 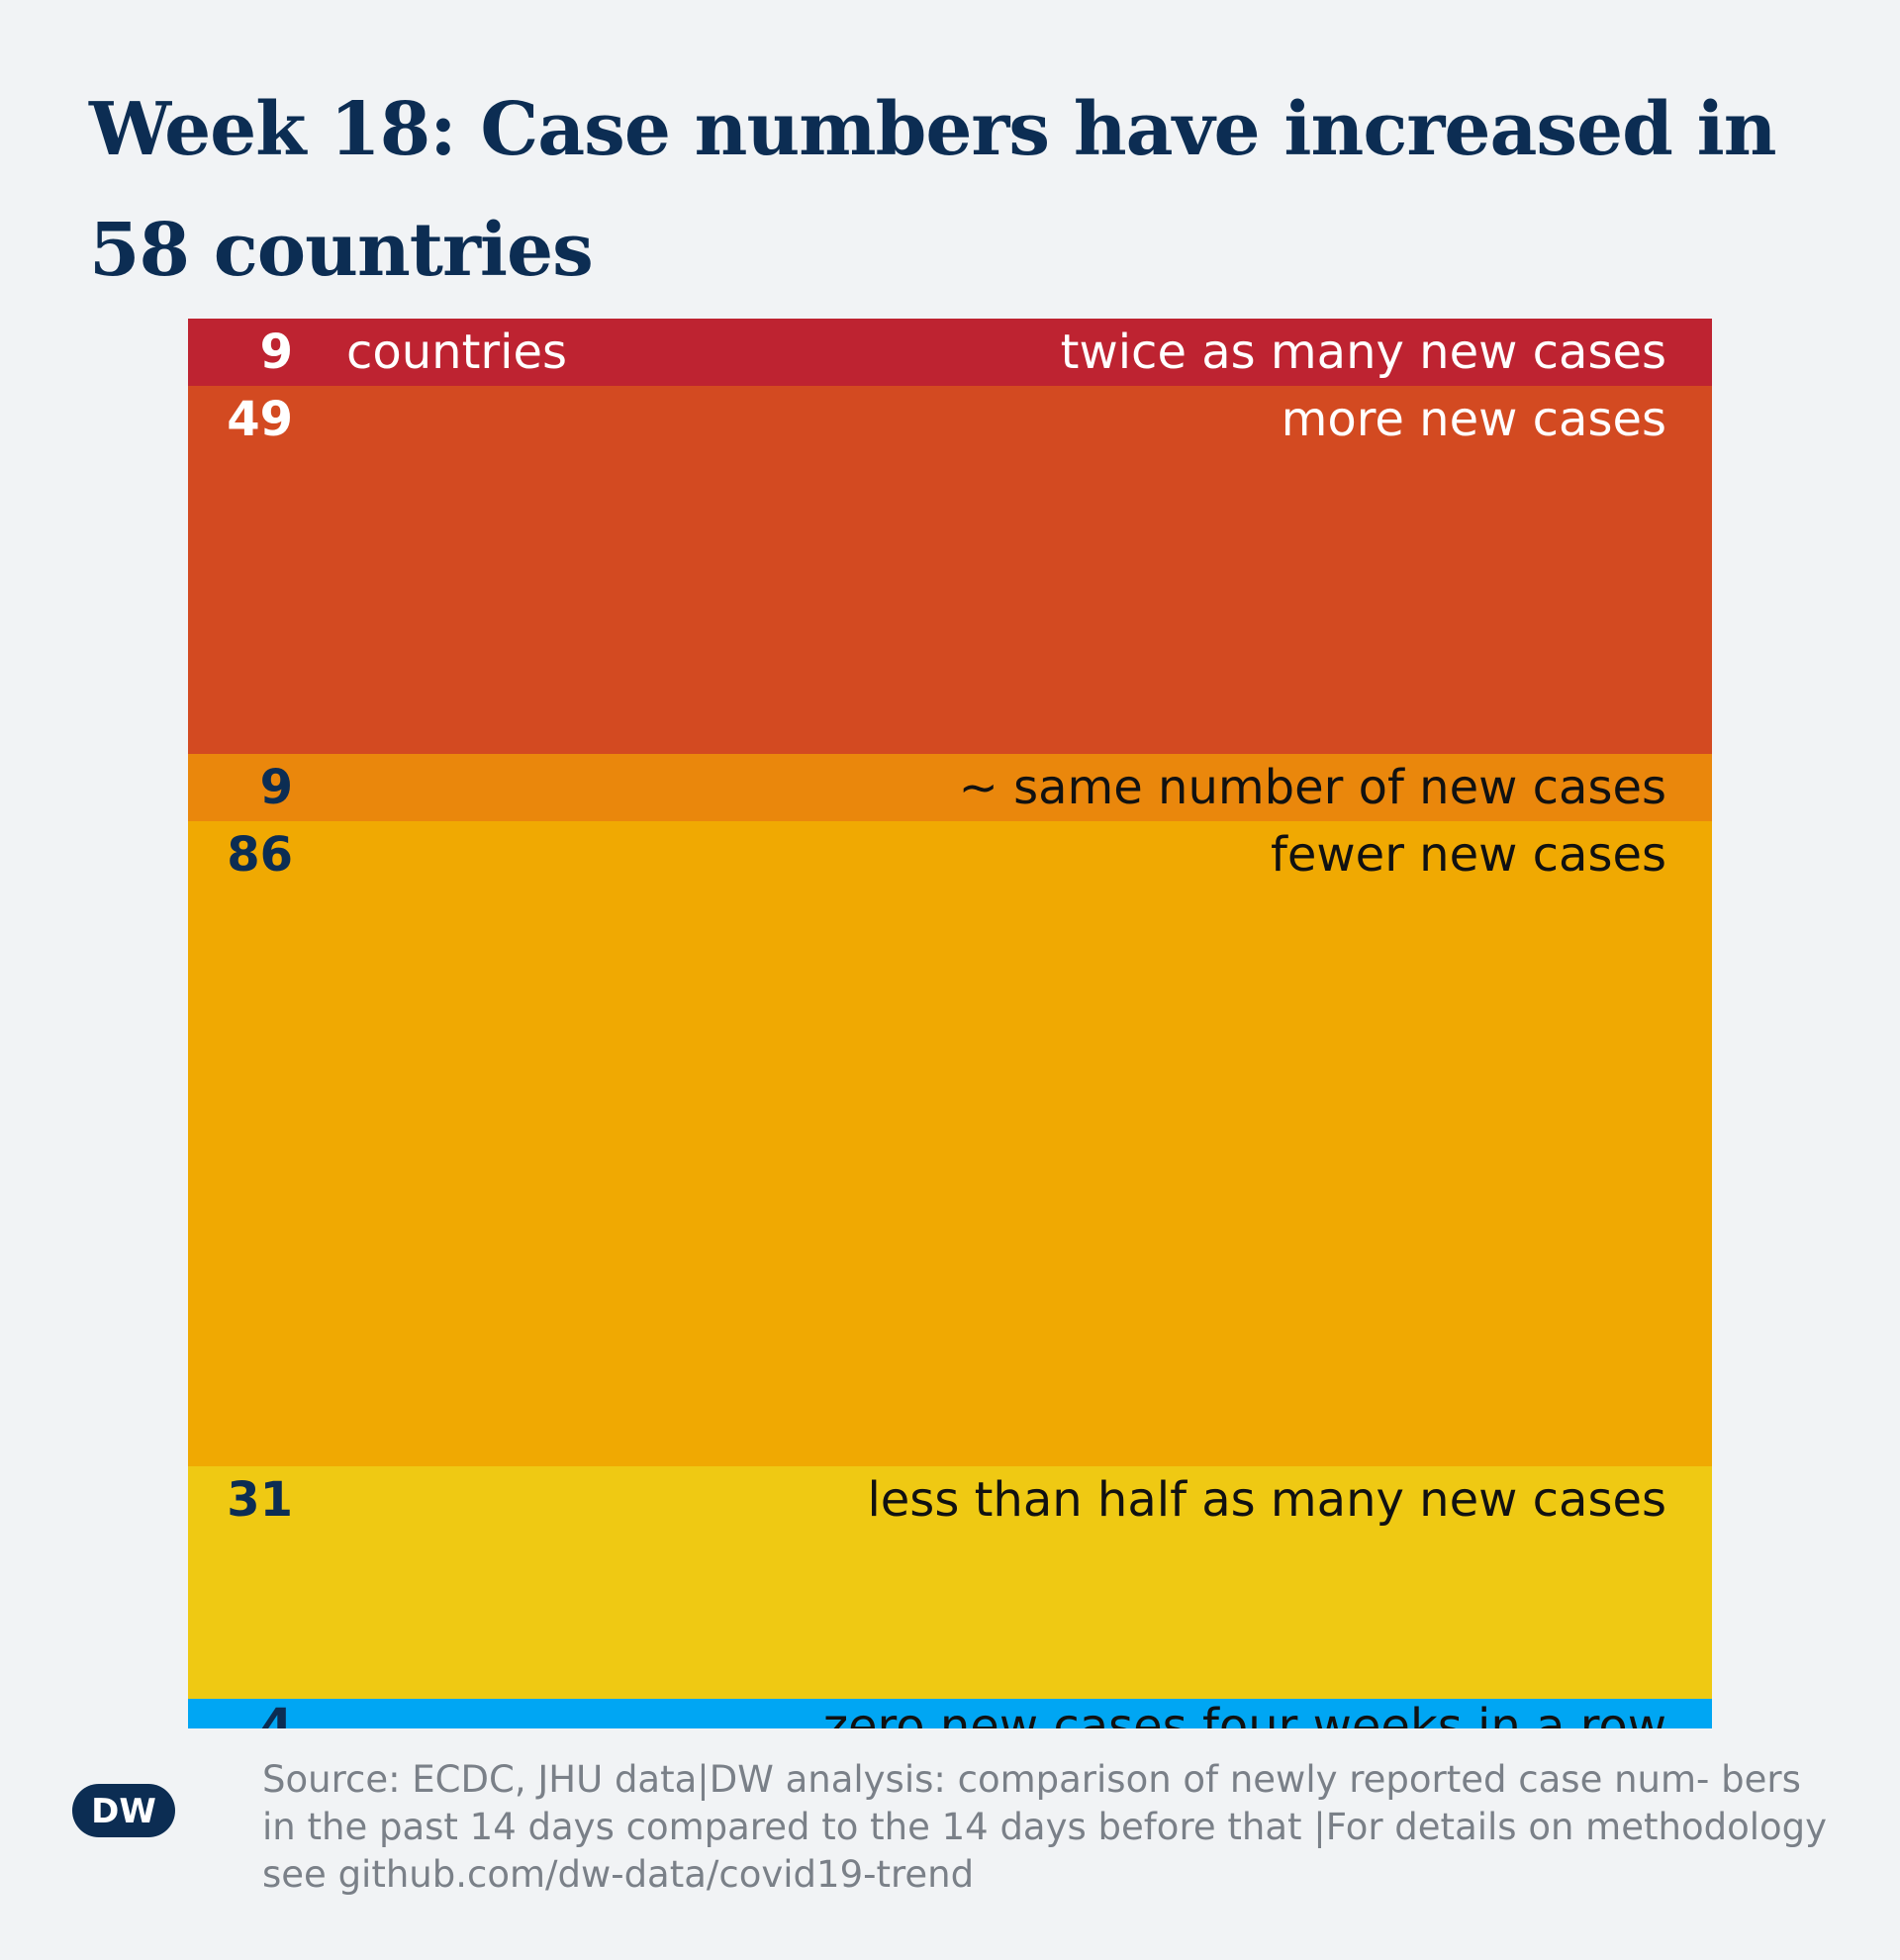 I want to click on bar-segment: 9 countries twice as many new cases, so click(x=950, y=353).